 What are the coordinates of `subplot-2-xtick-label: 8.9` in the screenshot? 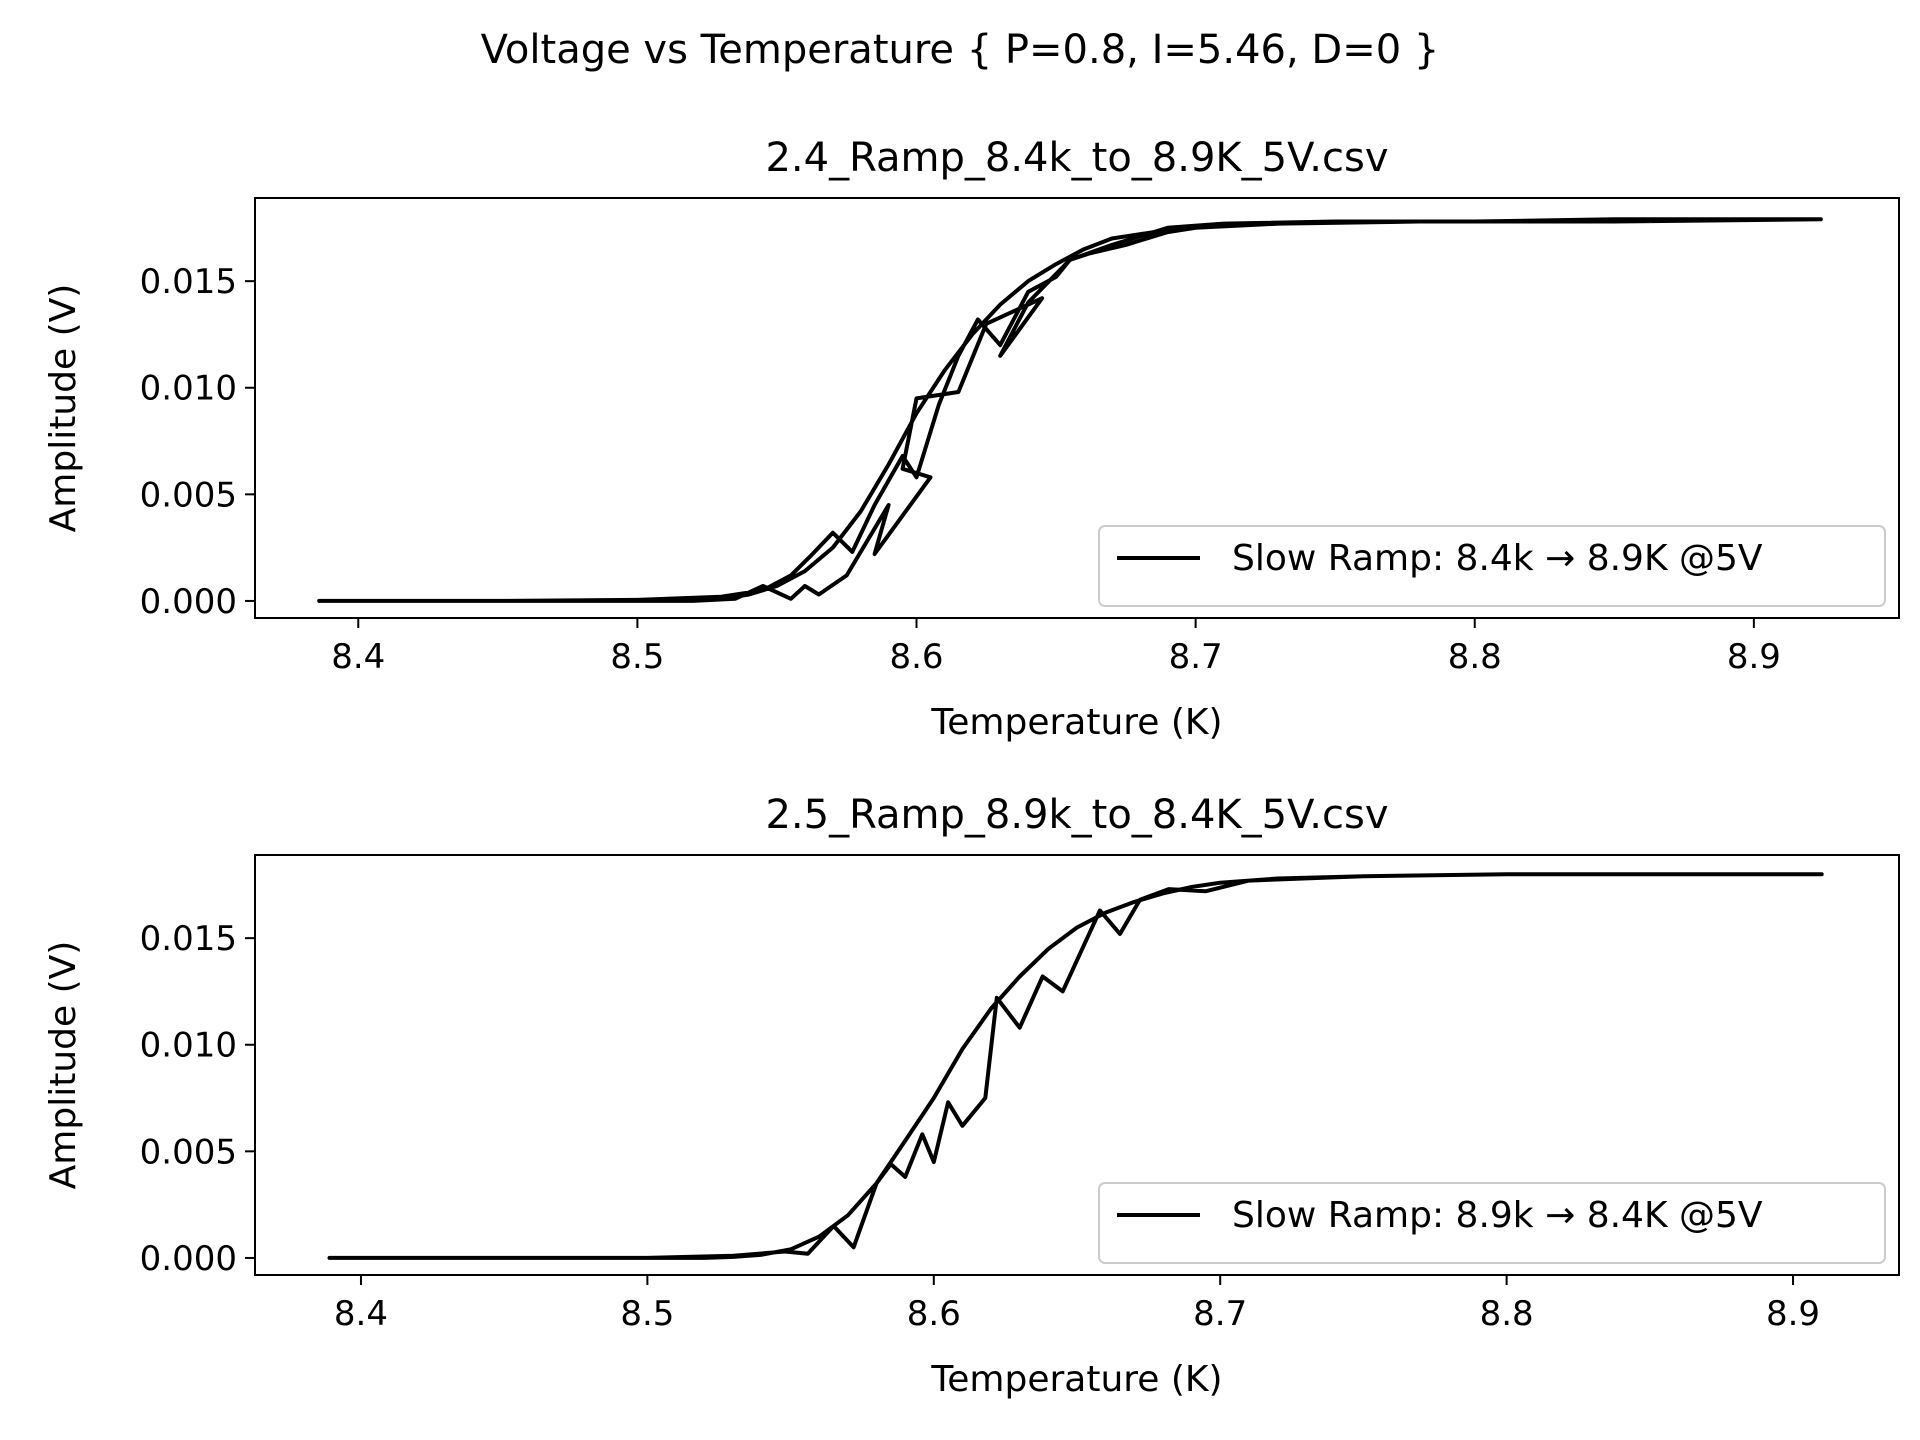 It's located at (1793, 1314).